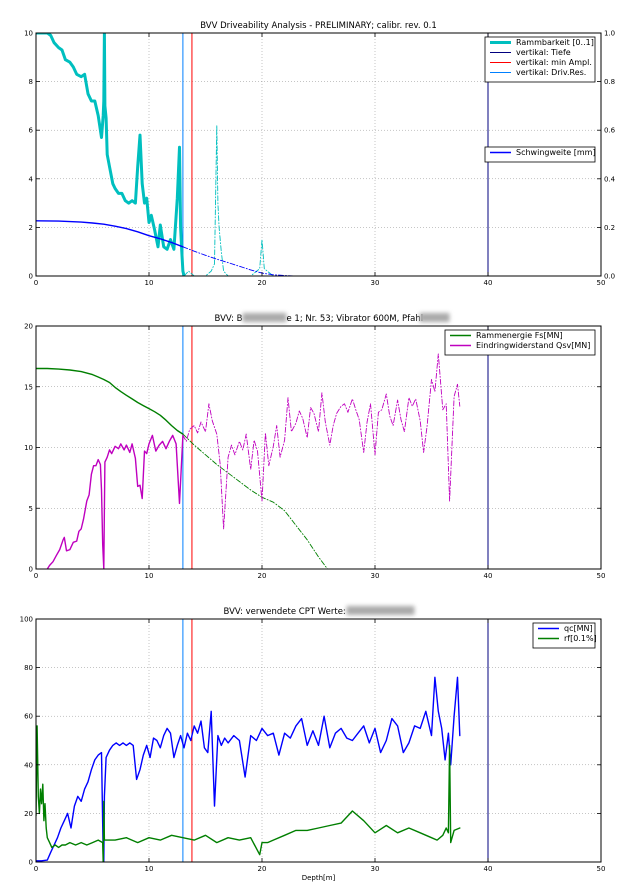 Image resolution: width=624 pixels, height=884 pixels. Describe the element at coordinates (31, 82) in the screenshot. I see `y-tick-label: 8` at that location.